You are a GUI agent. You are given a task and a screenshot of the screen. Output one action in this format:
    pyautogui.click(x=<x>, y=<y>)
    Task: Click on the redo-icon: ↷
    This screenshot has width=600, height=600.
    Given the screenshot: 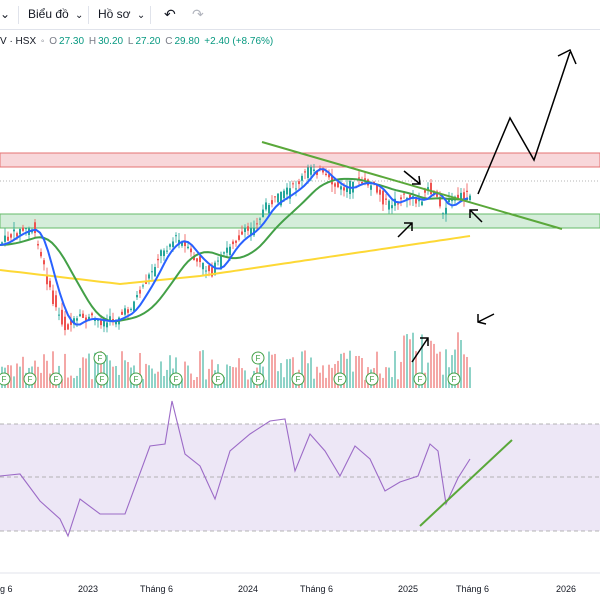 What is the action you would take?
    pyautogui.click(x=198, y=14)
    